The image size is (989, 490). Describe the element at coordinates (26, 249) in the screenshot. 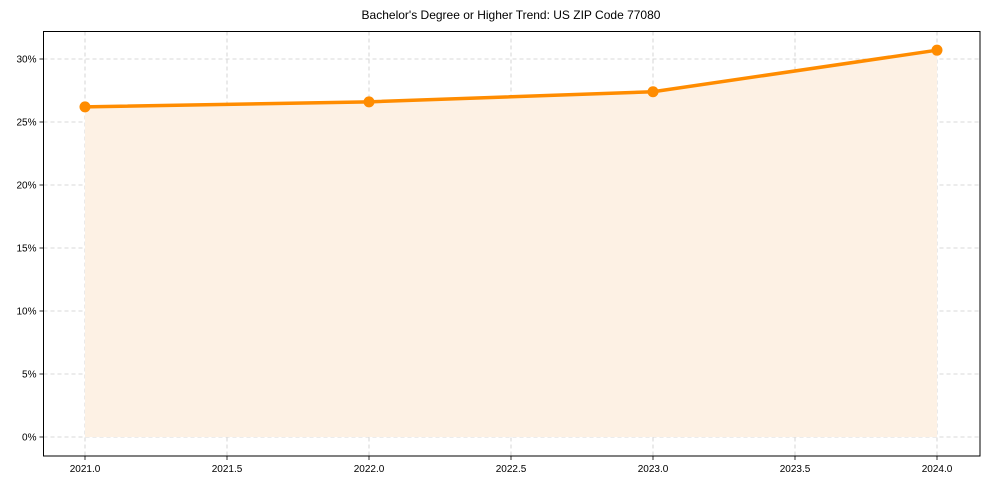

I see `y-tick-label: 15%` at that location.